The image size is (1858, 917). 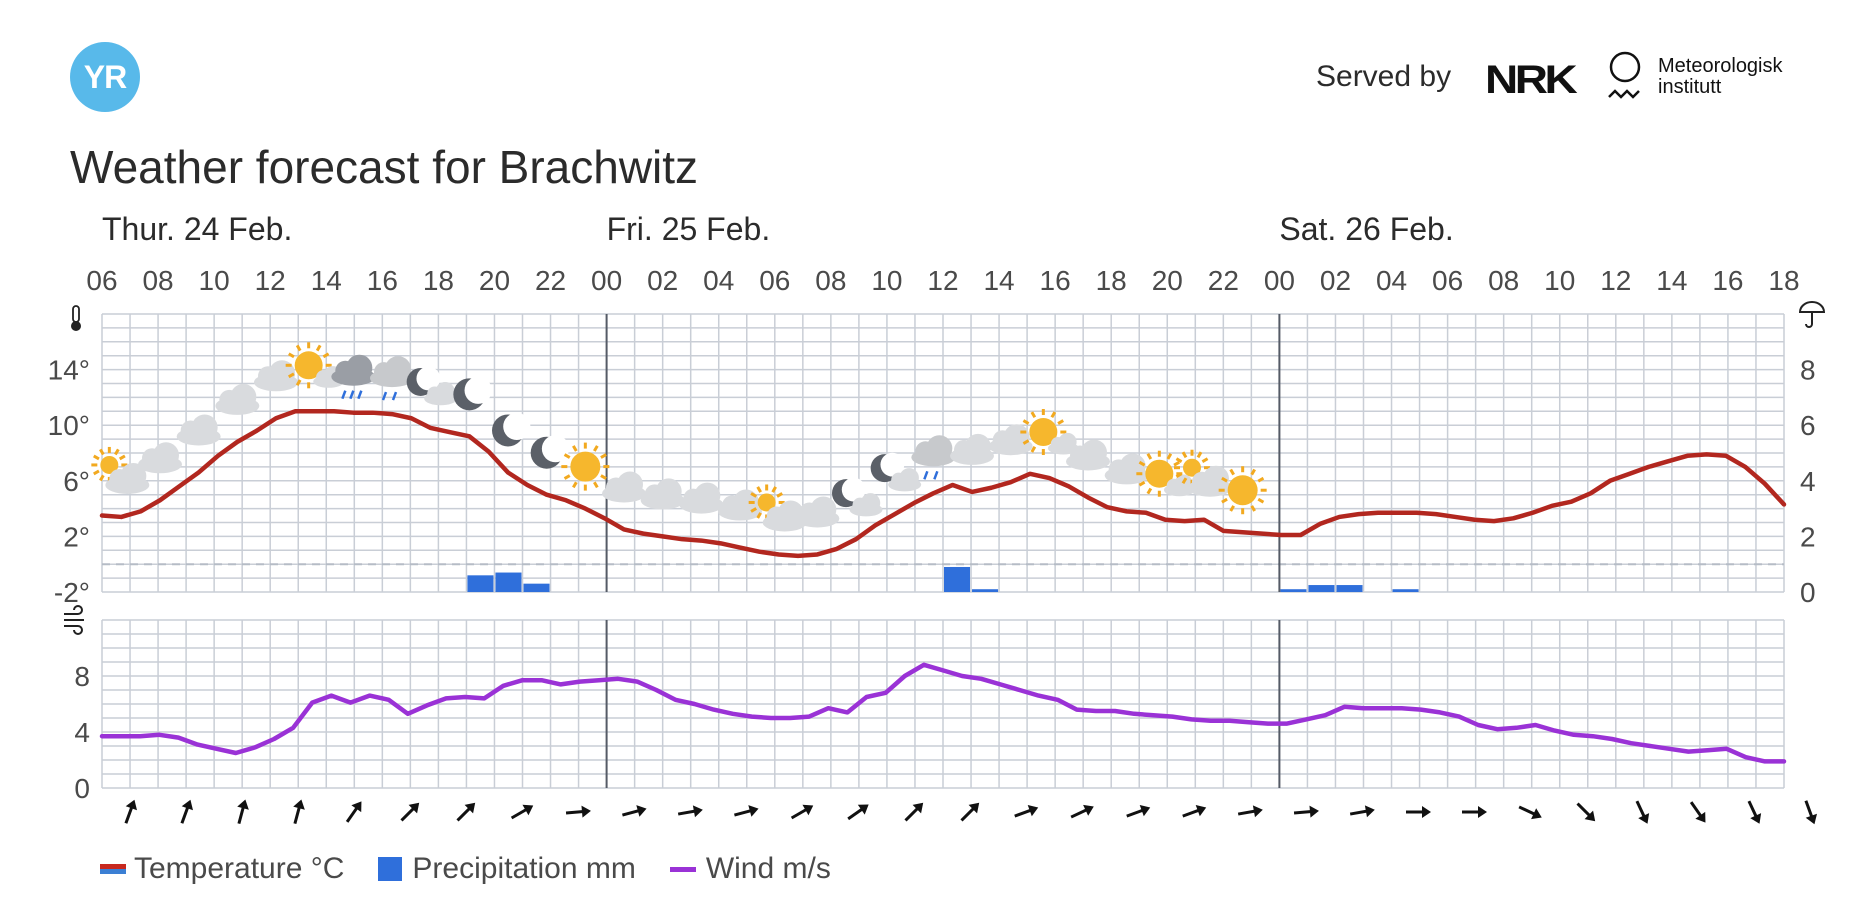 What do you see at coordinates (105, 76) in the screenshot?
I see `yr-logo-text: YR` at bounding box center [105, 76].